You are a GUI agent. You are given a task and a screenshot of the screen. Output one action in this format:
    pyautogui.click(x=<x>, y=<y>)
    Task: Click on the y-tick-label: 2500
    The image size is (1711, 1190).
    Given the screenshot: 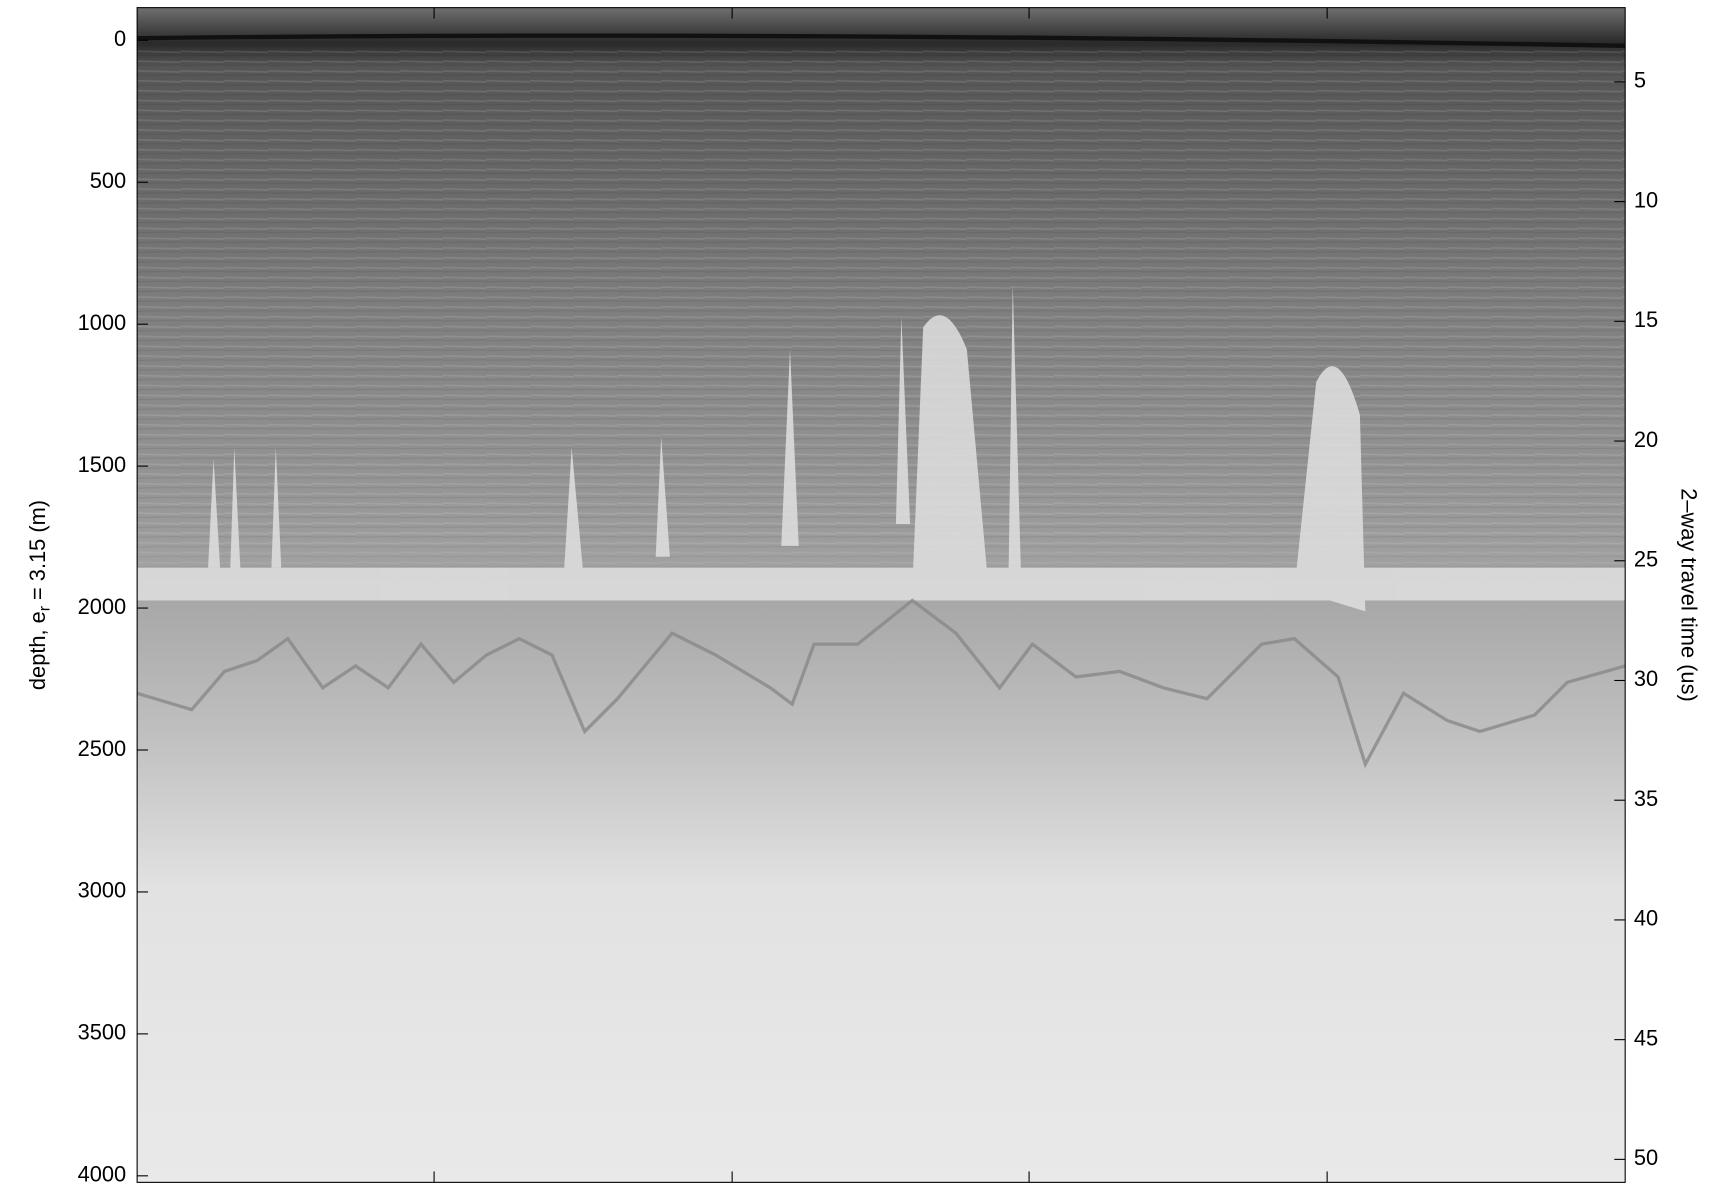 What is the action you would take?
    pyautogui.click(x=102, y=748)
    